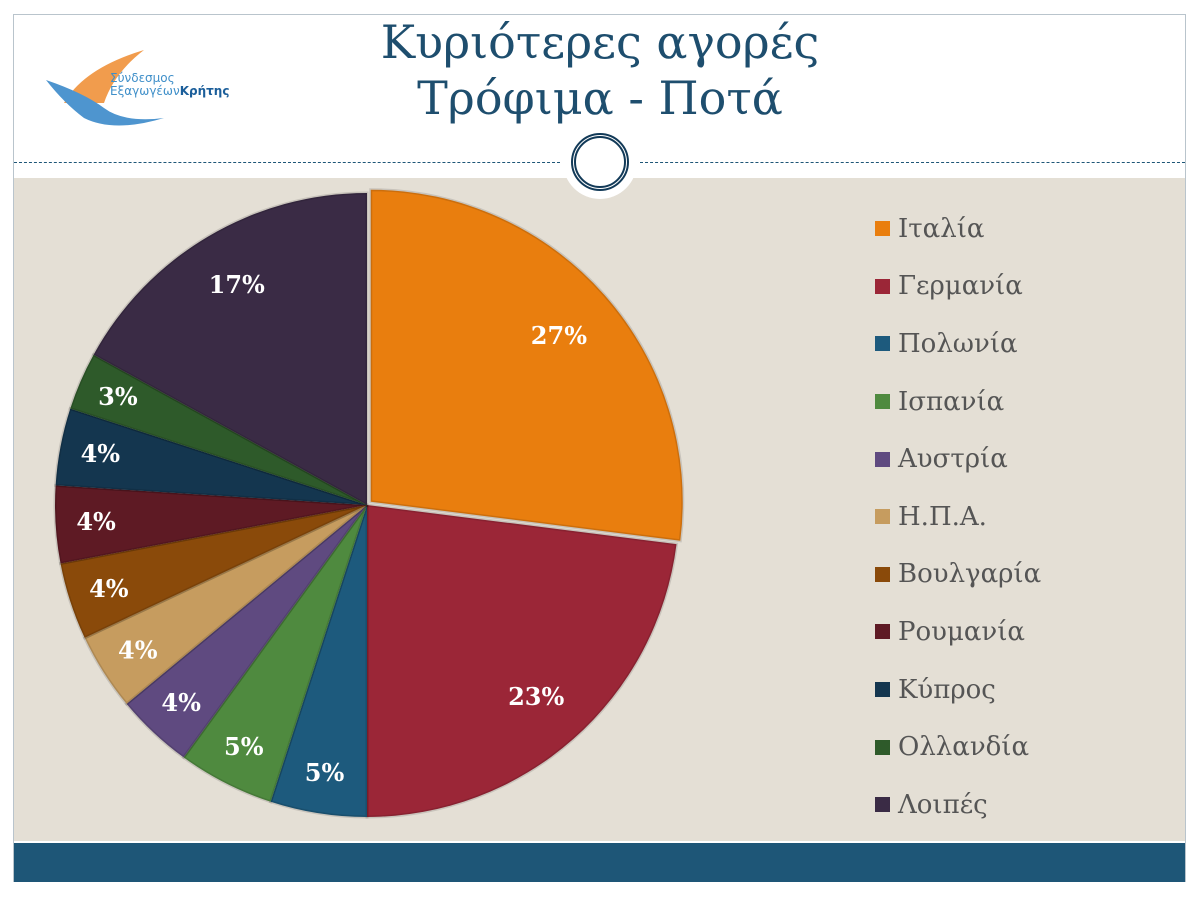  I want to click on legend-item: Ρουμανία, so click(958, 632).